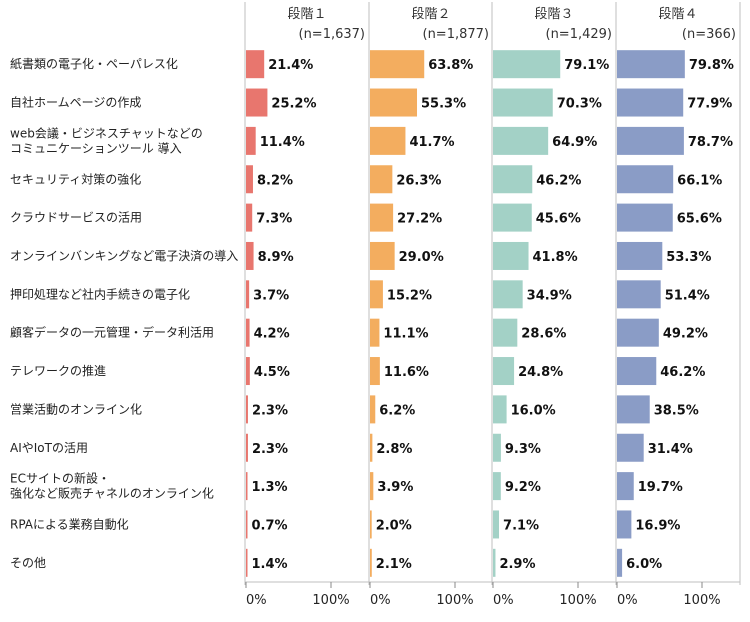 The width and height of the screenshot is (750, 622). What do you see at coordinates (75, 179) in the screenshot?
I see `category-label: セキュリティ対策の強化` at bounding box center [75, 179].